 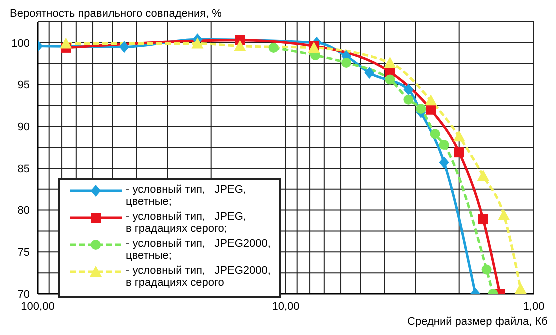 What do you see at coordinates (24, 169) in the screenshot?
I see `y-tick-label: 85` at bounding box center [24, 169].